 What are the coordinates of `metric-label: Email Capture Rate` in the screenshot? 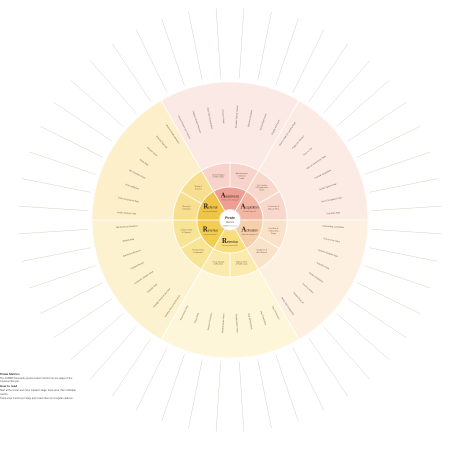 It's located at (328, 186).